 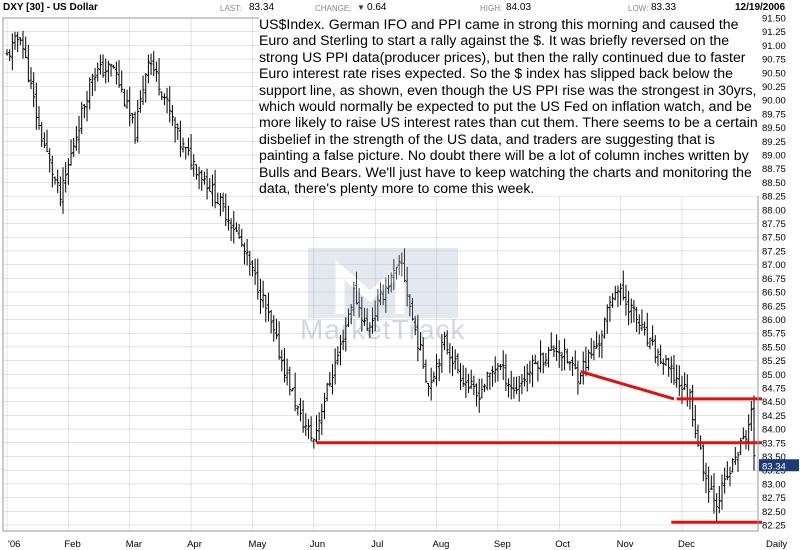 What do you see at coordinates (774, 375) in the screenshot?
I see `y-tick-label: 85.00` at bounding box center [774, 375].